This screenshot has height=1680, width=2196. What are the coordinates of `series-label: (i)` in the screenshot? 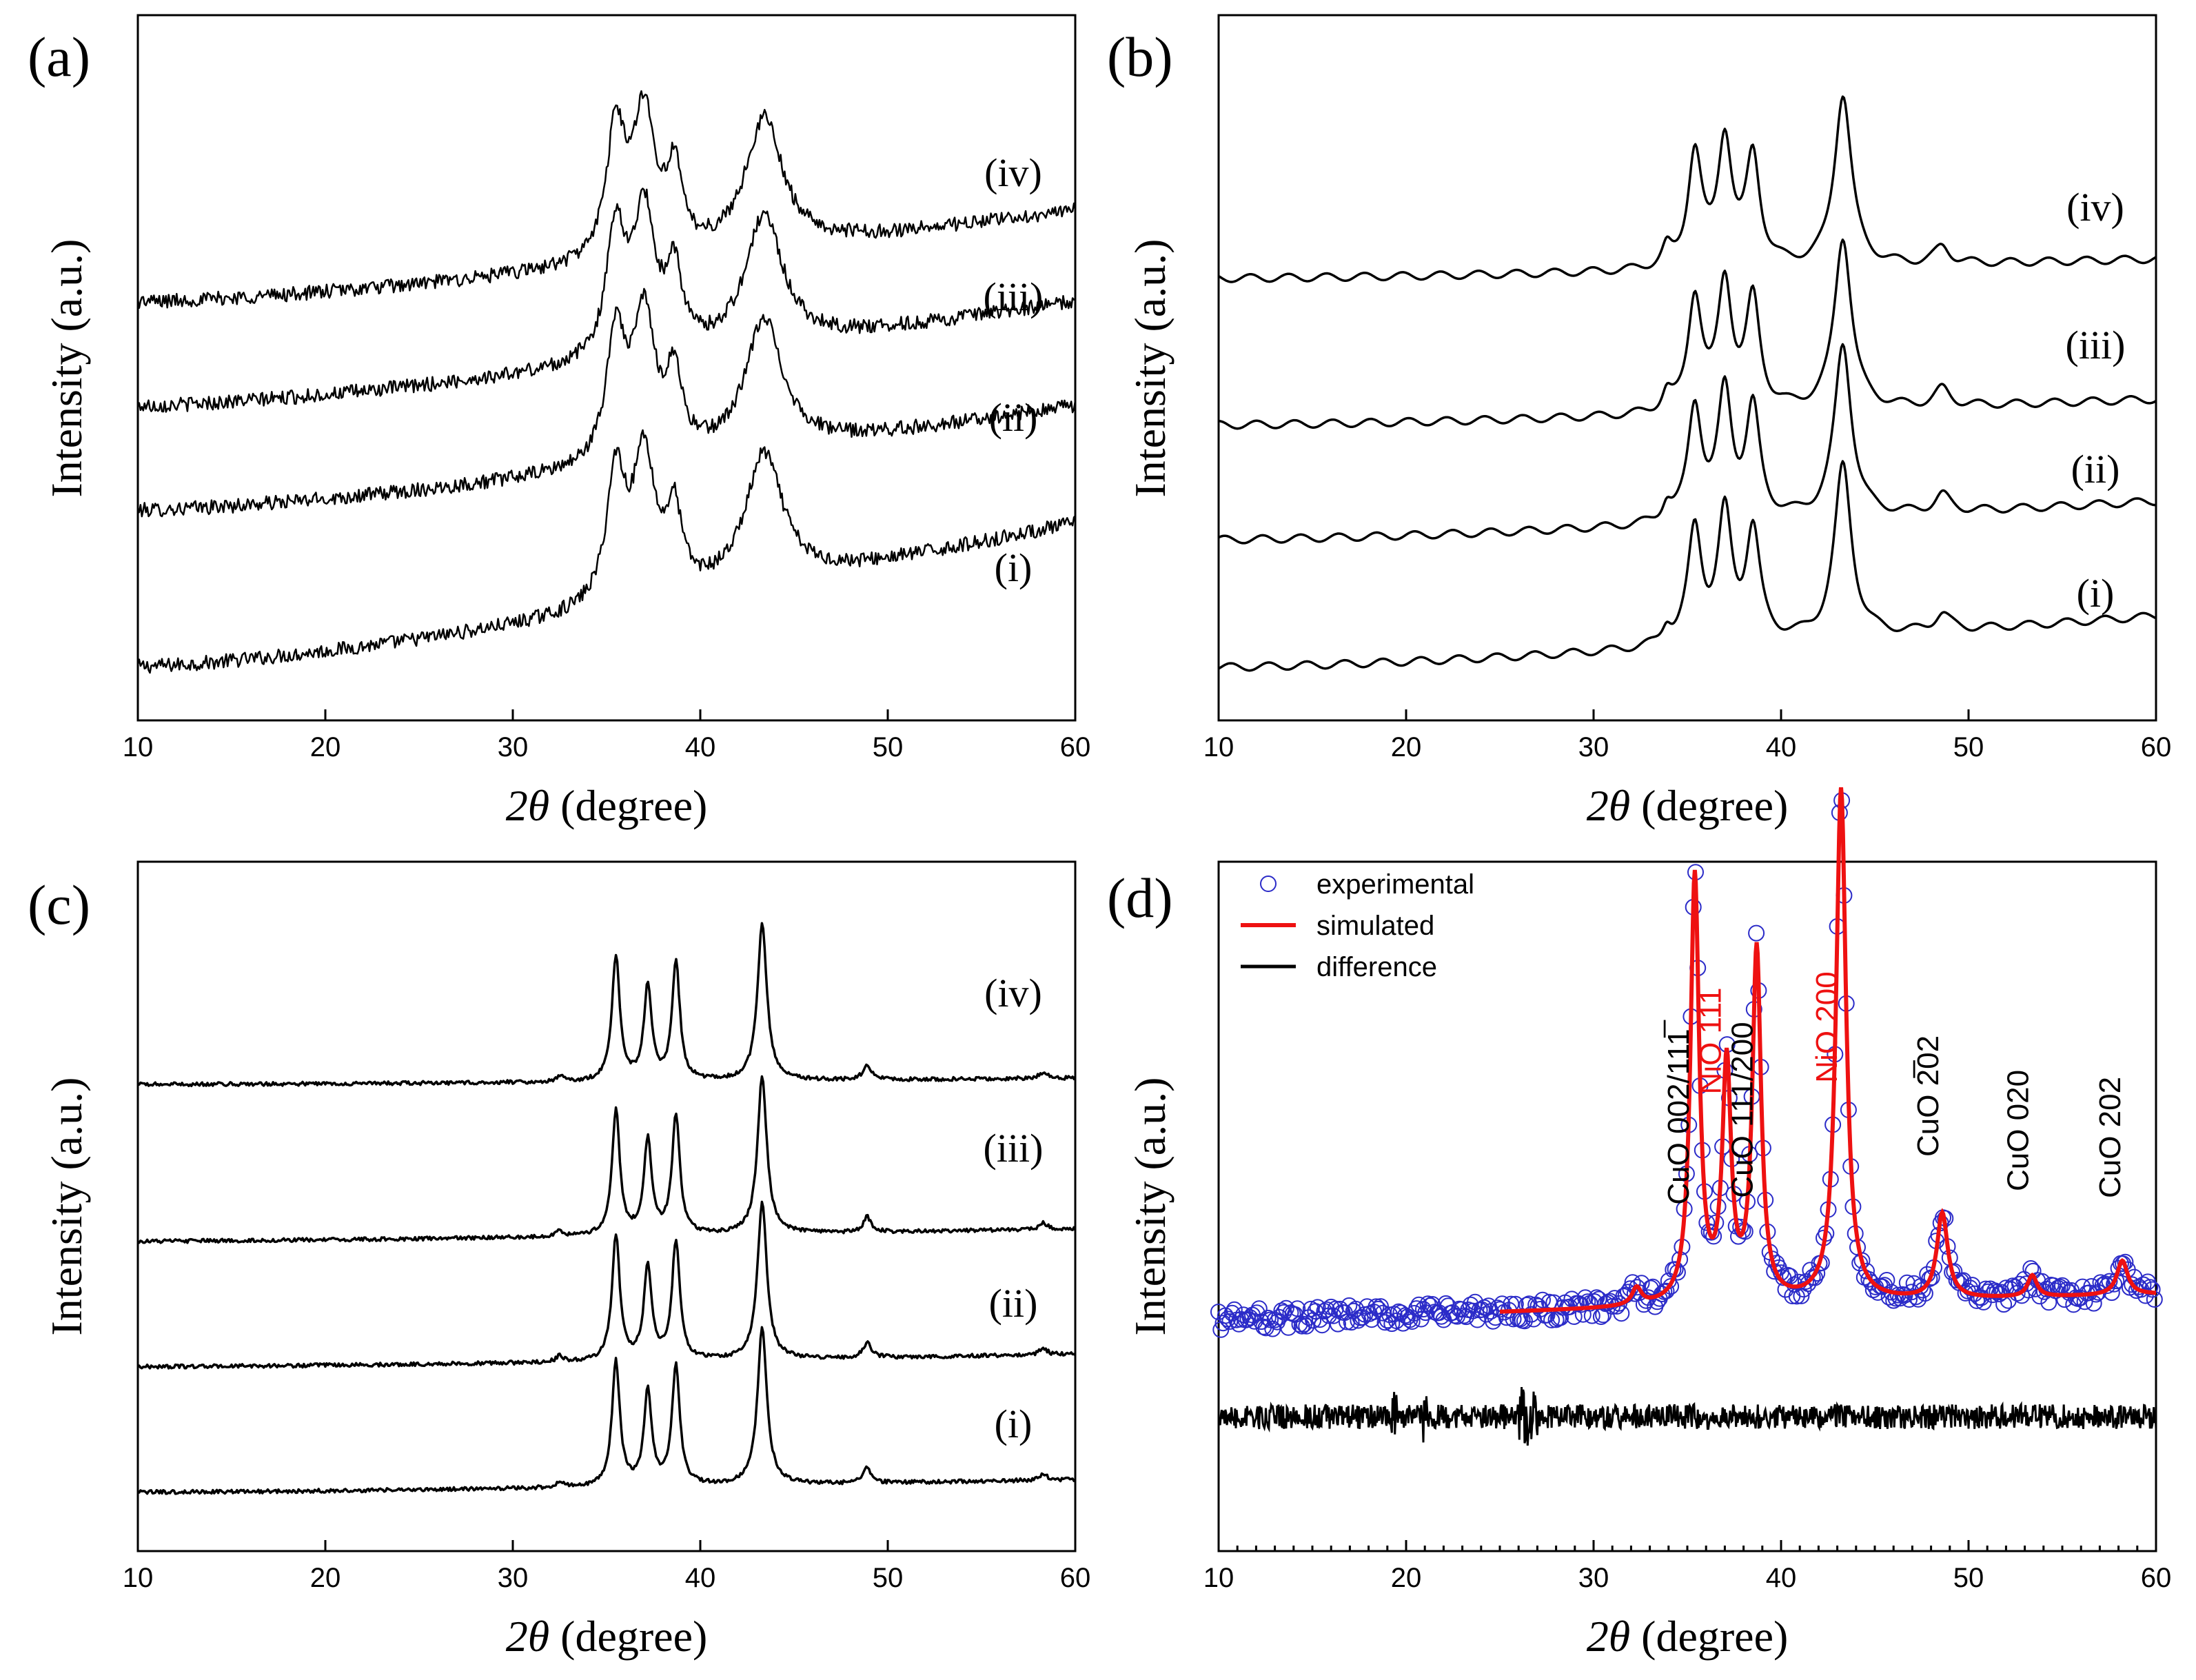 It's located at (2096, 593).